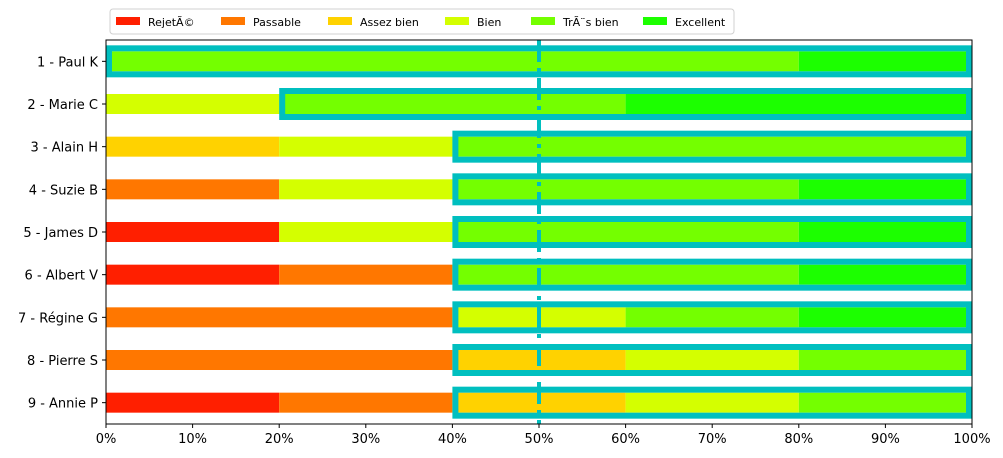 Image resolution: width=1003 pixels, height=458 pixels. Describe the element at coordinates (365, 439) in the screenshot. I see `x-tick-label: 30%` at that location.